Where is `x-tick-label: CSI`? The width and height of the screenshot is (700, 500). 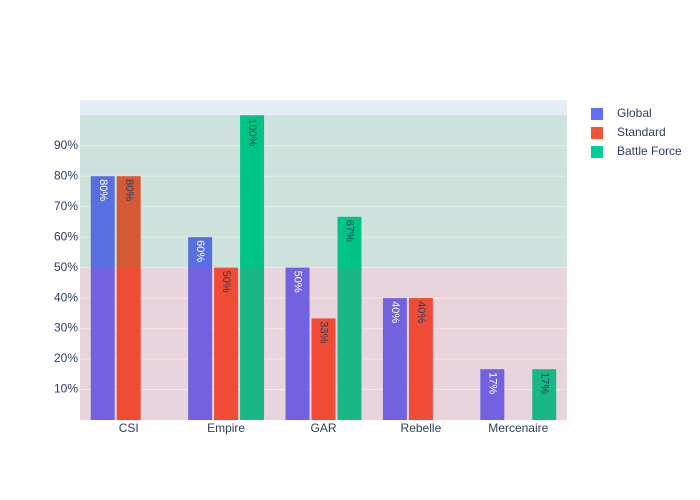 x-tick-label: CSI is located at coordinates (129, 428).